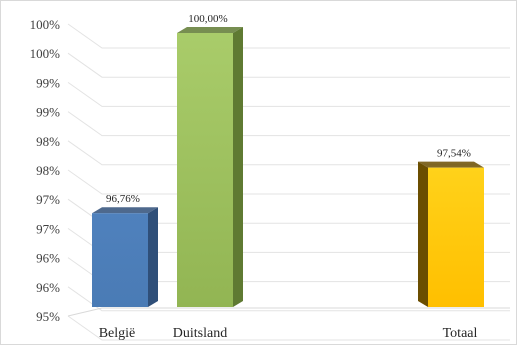 This screenshot has width=517, height=345. What do you see at coordinates (288, 333) in the screenshot?
I see `x-axis-categories: België Duitsland Totaal` at bounding box center [288, 333].